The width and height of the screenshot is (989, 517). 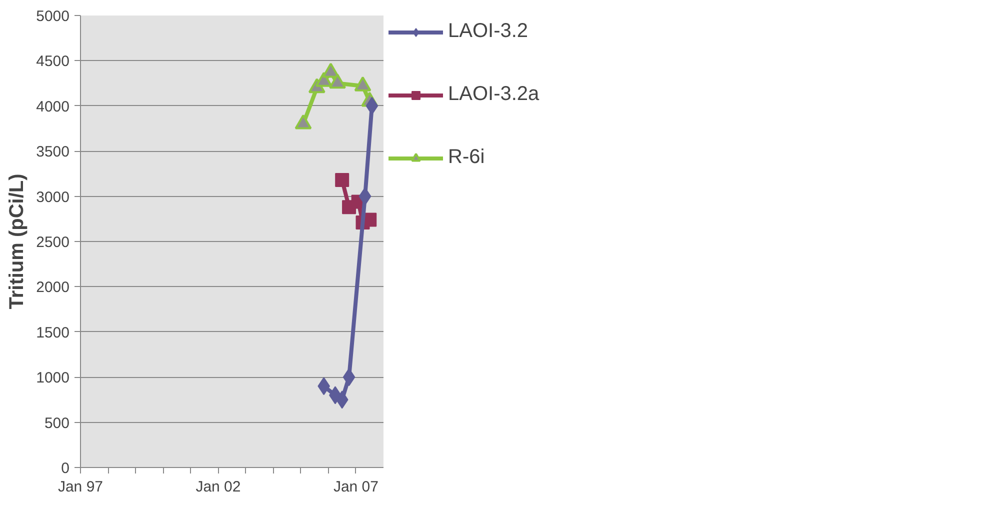 What do you see at coordinates (488, 31) in the screenshot?
I see `legend-label: LAOI-3.2` at bounding box center [488, 31].